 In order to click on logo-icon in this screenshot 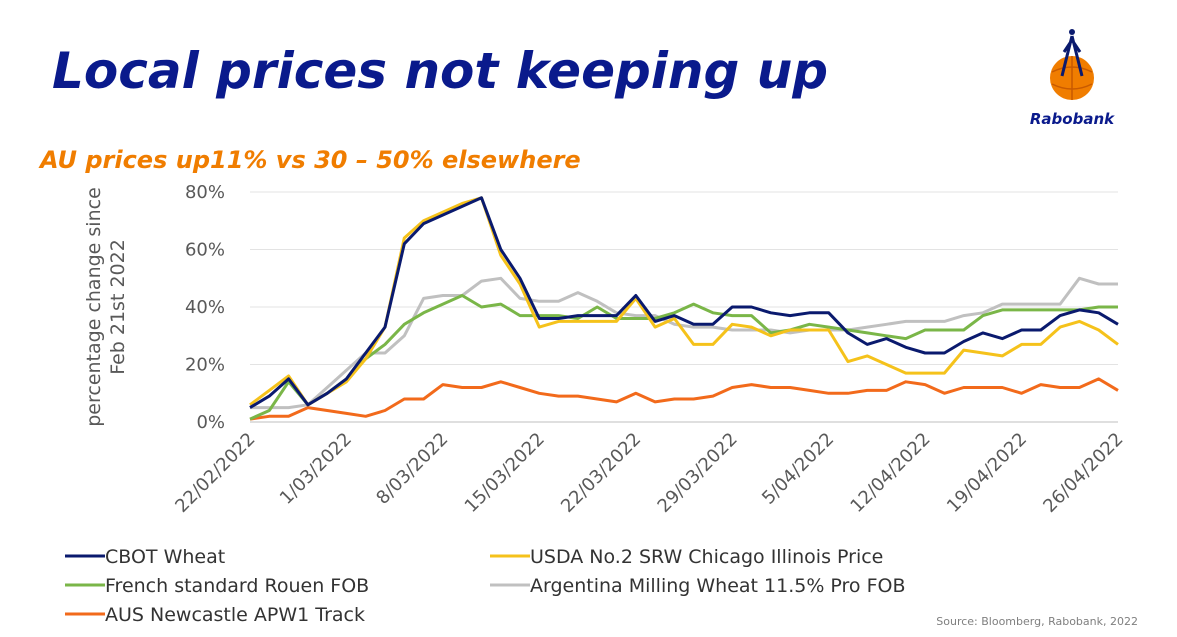, I will do `click(1072, 64)`.